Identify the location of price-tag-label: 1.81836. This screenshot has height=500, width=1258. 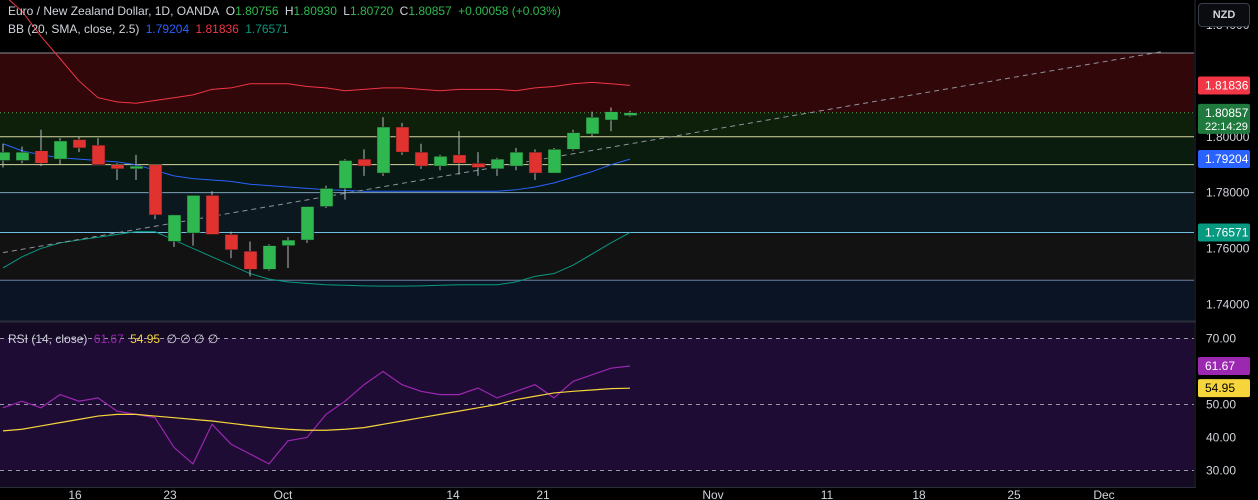
(1227, 86).